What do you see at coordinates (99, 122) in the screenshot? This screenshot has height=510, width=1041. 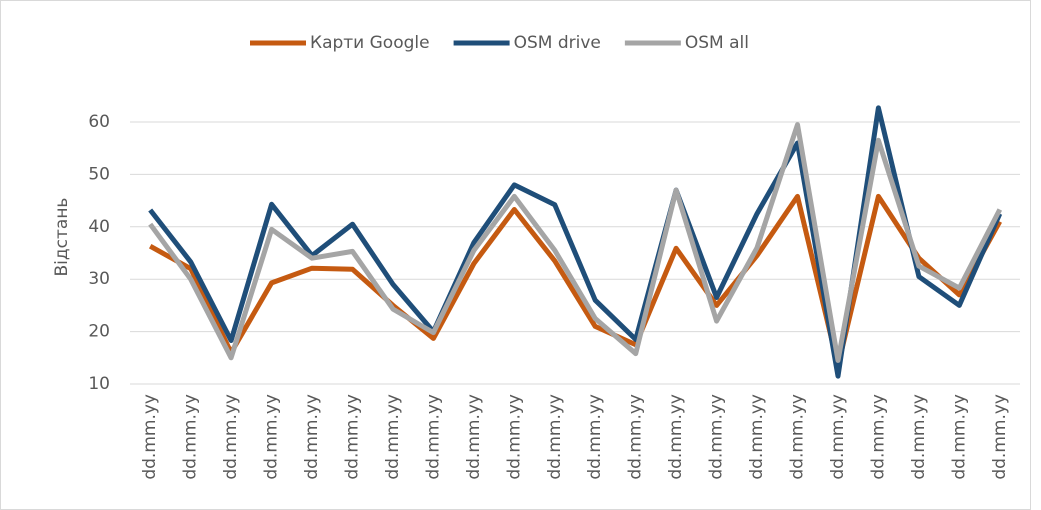 I see `y-tick-label: 60` at bounding box center [99, 122].